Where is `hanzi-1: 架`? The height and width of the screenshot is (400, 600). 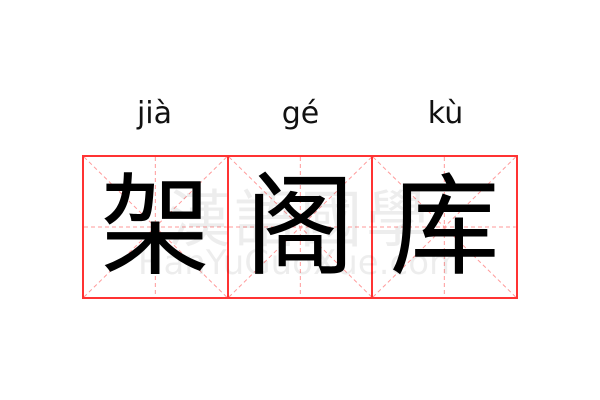
hanzi-1: 架 is located at coordinates (155, 227).